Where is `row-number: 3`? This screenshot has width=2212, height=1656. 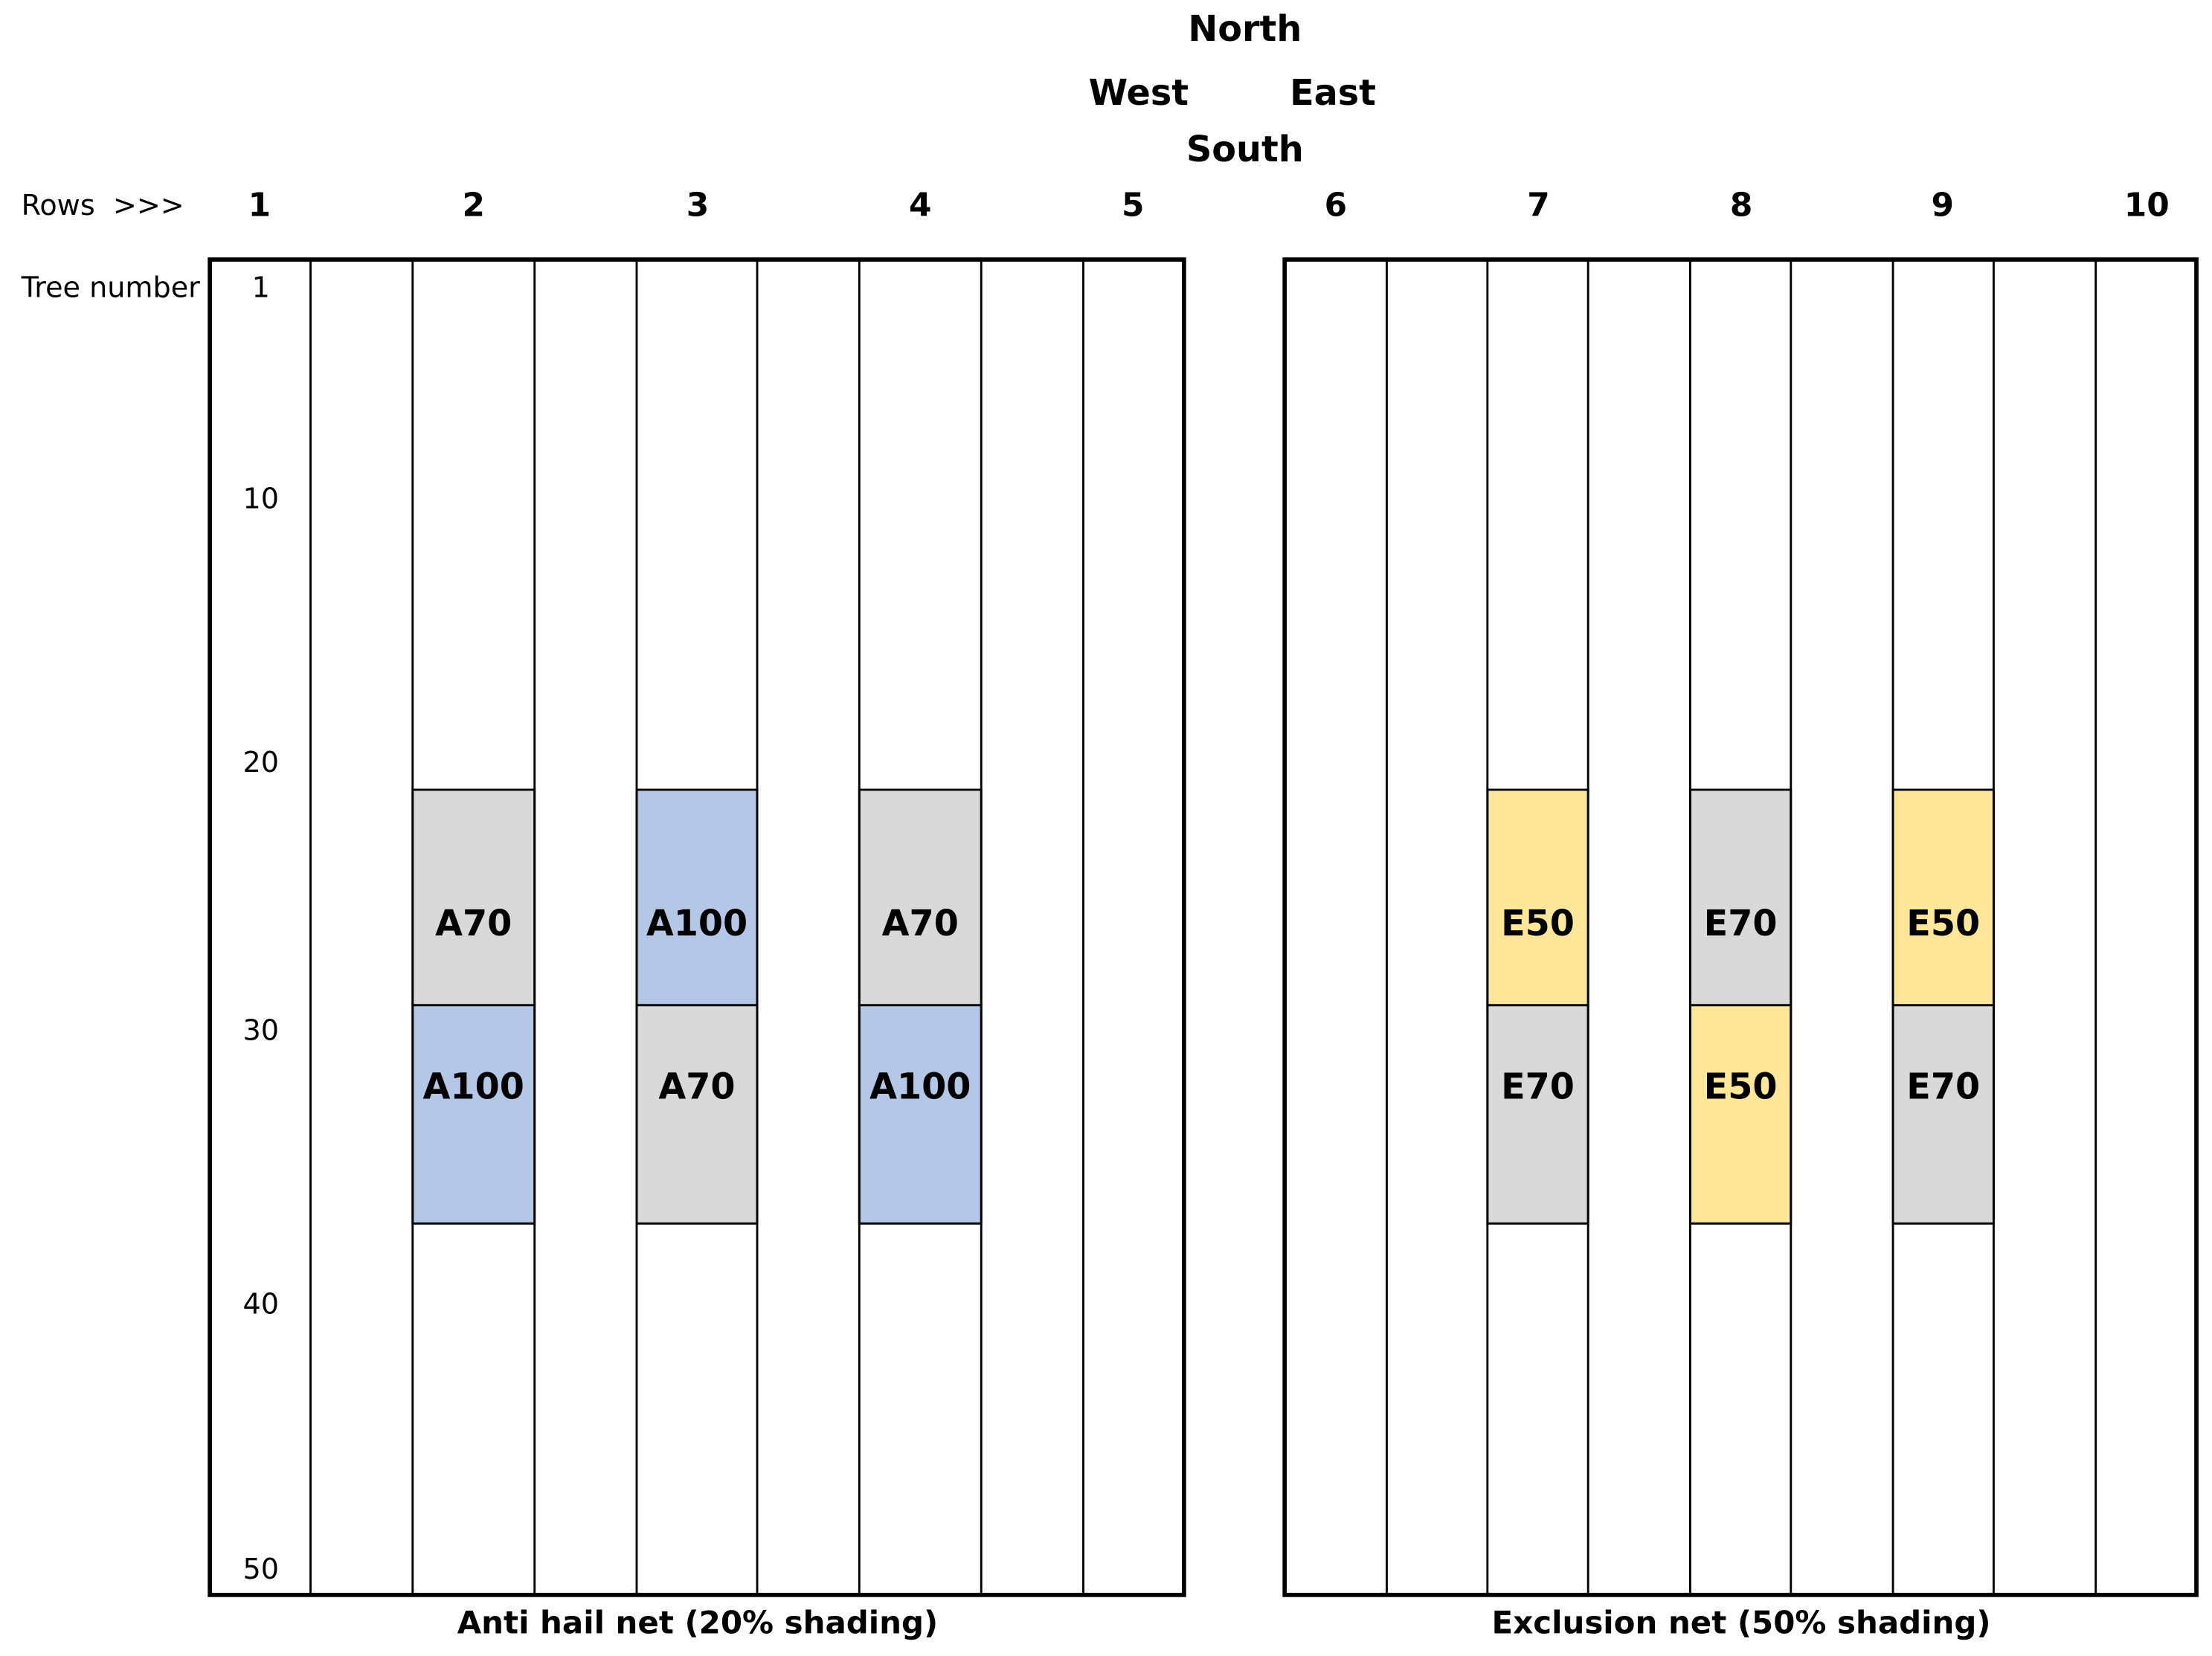 row-number: 3 is located at coordinates (698, 205).